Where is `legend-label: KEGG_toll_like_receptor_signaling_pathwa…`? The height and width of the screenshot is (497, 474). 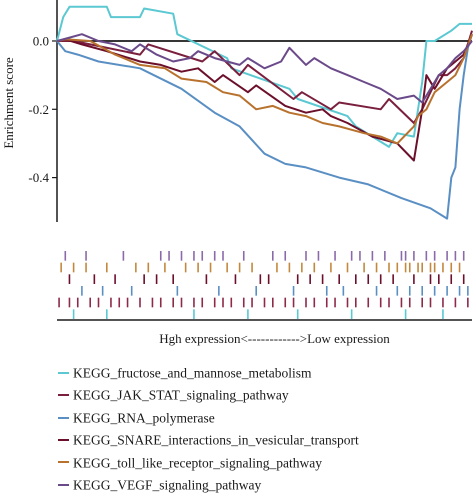 legend-label: KEGG_toll_like_receptor_signaling_pathwa… is located at coordinates (197, 463).